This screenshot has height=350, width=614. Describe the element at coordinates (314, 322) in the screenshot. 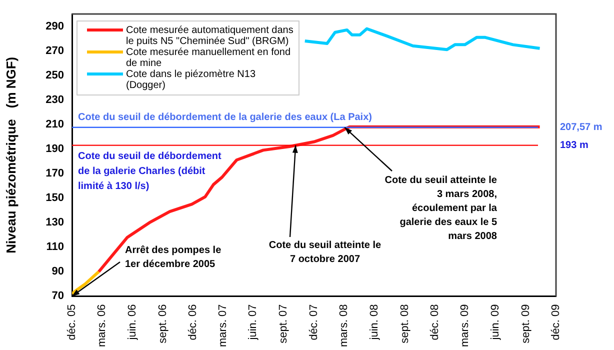

I see `x-tick-label: déc. 07` at that location.